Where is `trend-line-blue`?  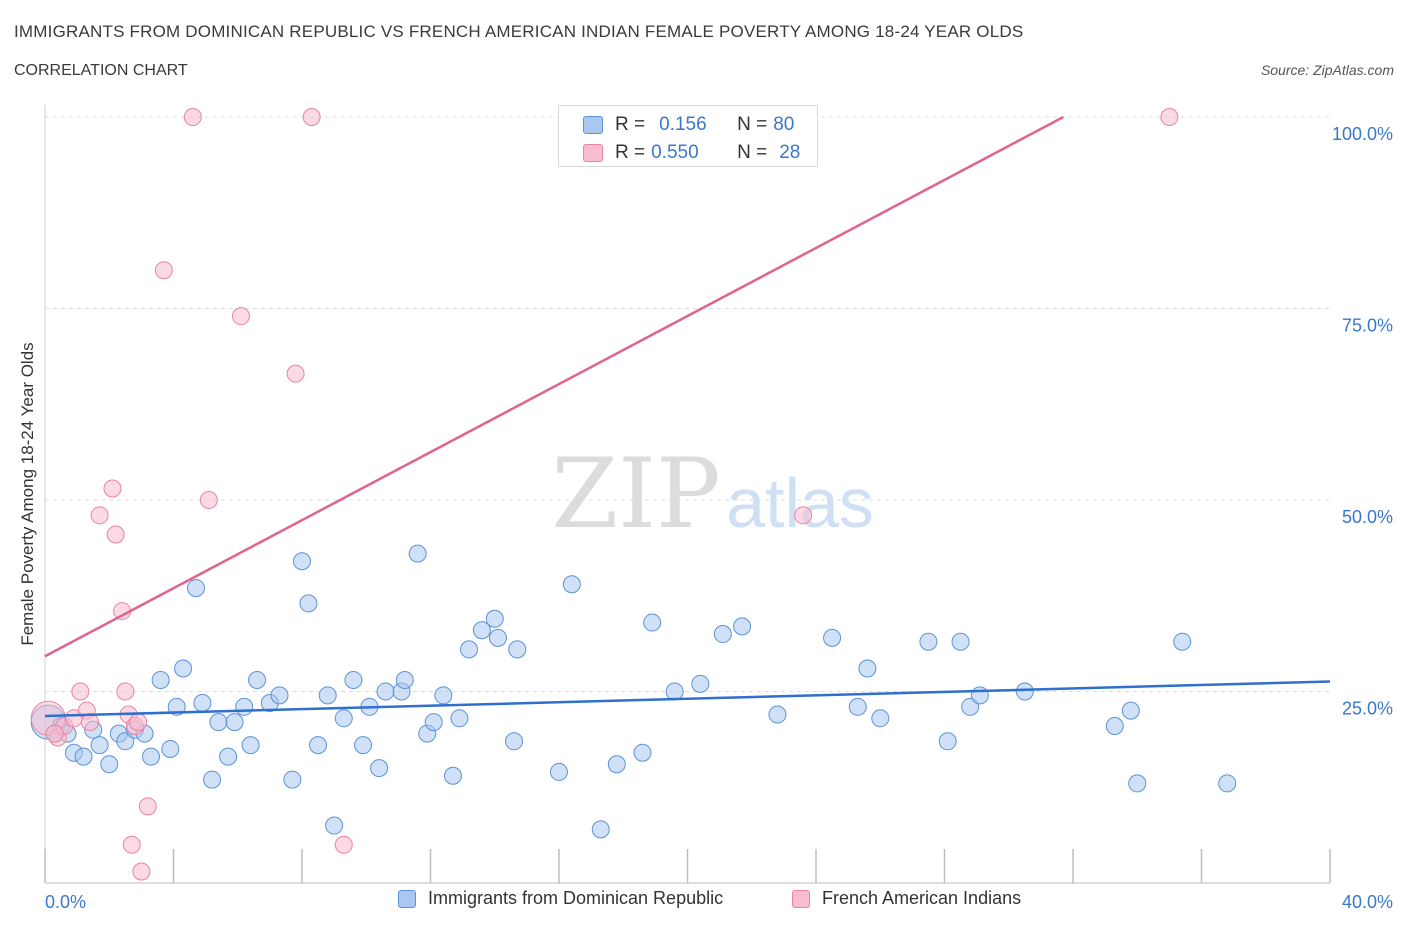
trend-line-blue is located at coordinates (687, 699).